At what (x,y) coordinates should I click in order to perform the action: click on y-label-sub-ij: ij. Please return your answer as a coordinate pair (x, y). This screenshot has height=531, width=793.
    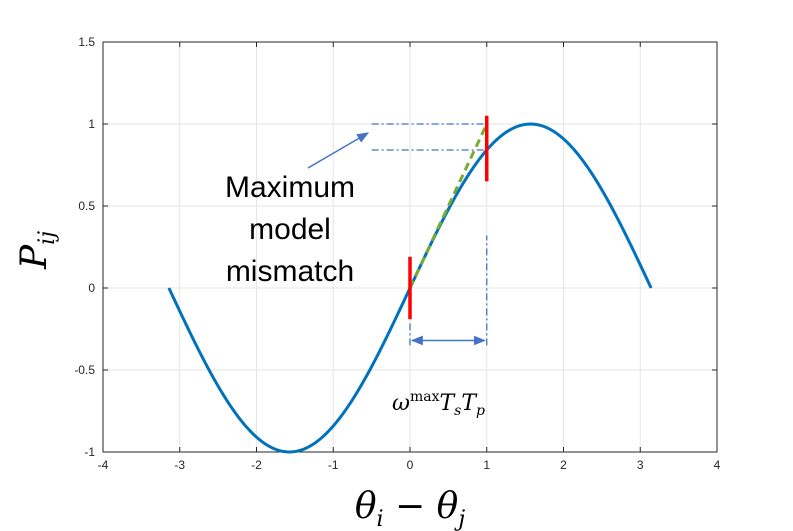
    Looking at the image, I should click on (47, 238).